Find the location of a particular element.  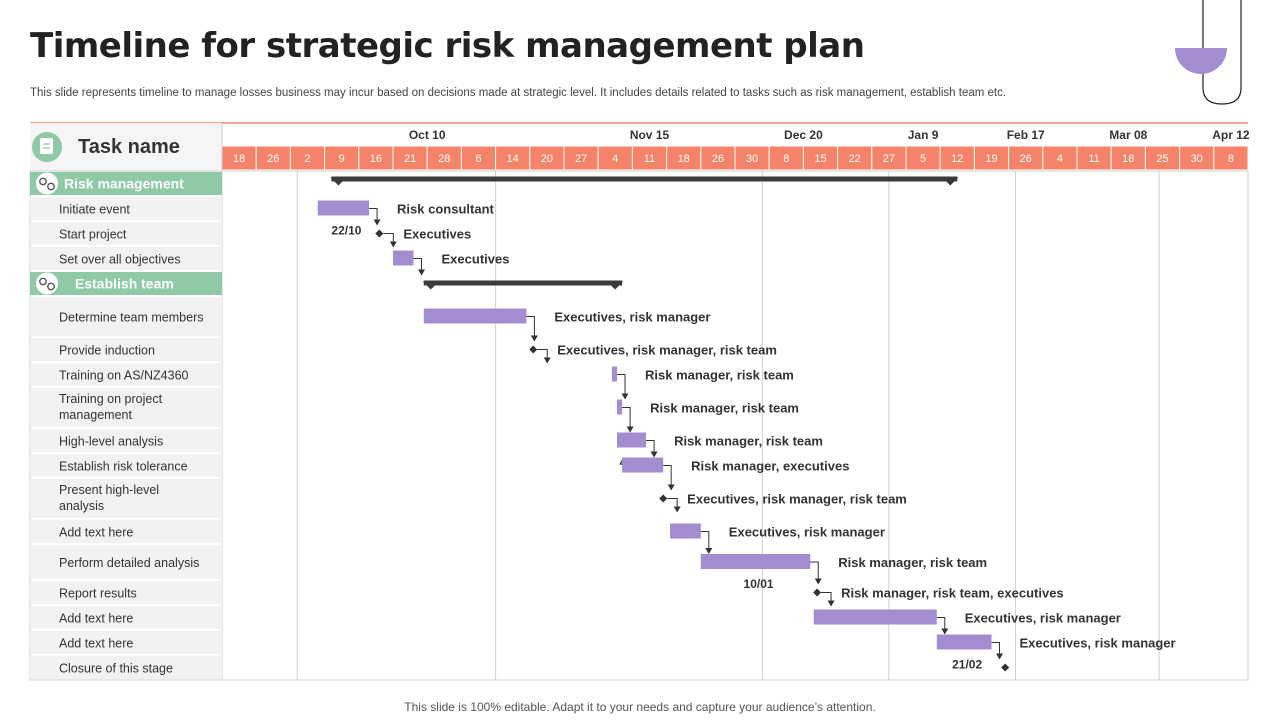

task-row-label: Training on AS/NZ4360 is located at coordinates (124, 376).